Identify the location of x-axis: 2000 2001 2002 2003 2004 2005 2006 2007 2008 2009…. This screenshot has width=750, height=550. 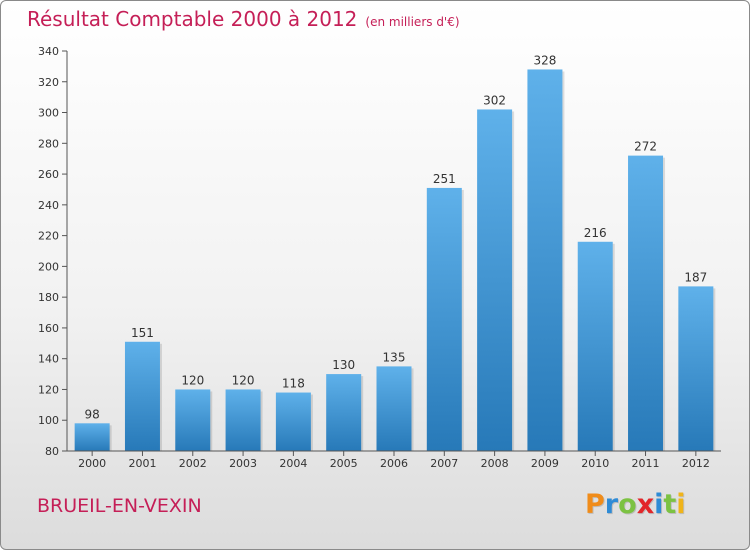
(394, 460).